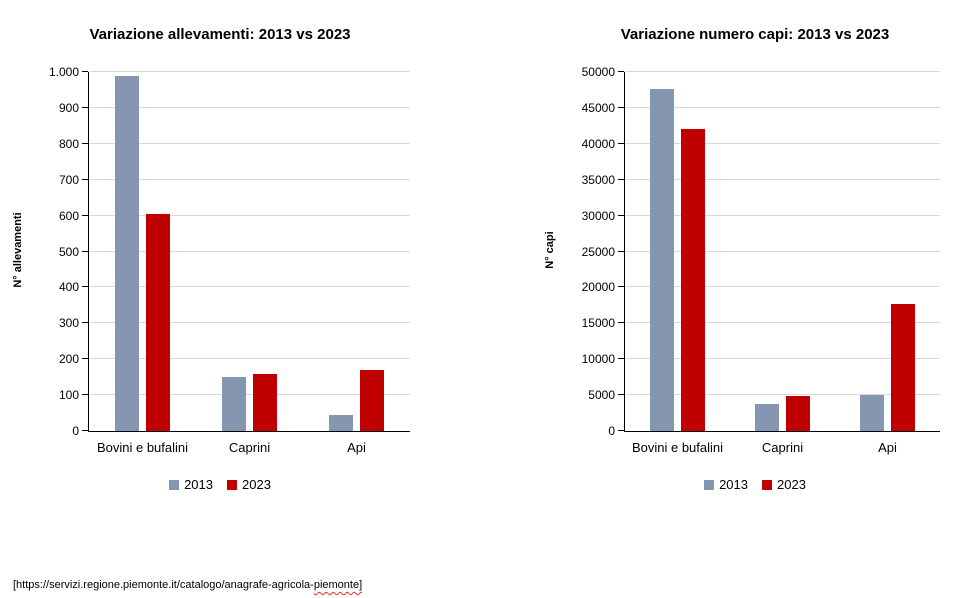 The image size is (957, 598). Describe the element at coordinates (68, 179) in the screenshot. I see `y-tick-label: 700` at that location.